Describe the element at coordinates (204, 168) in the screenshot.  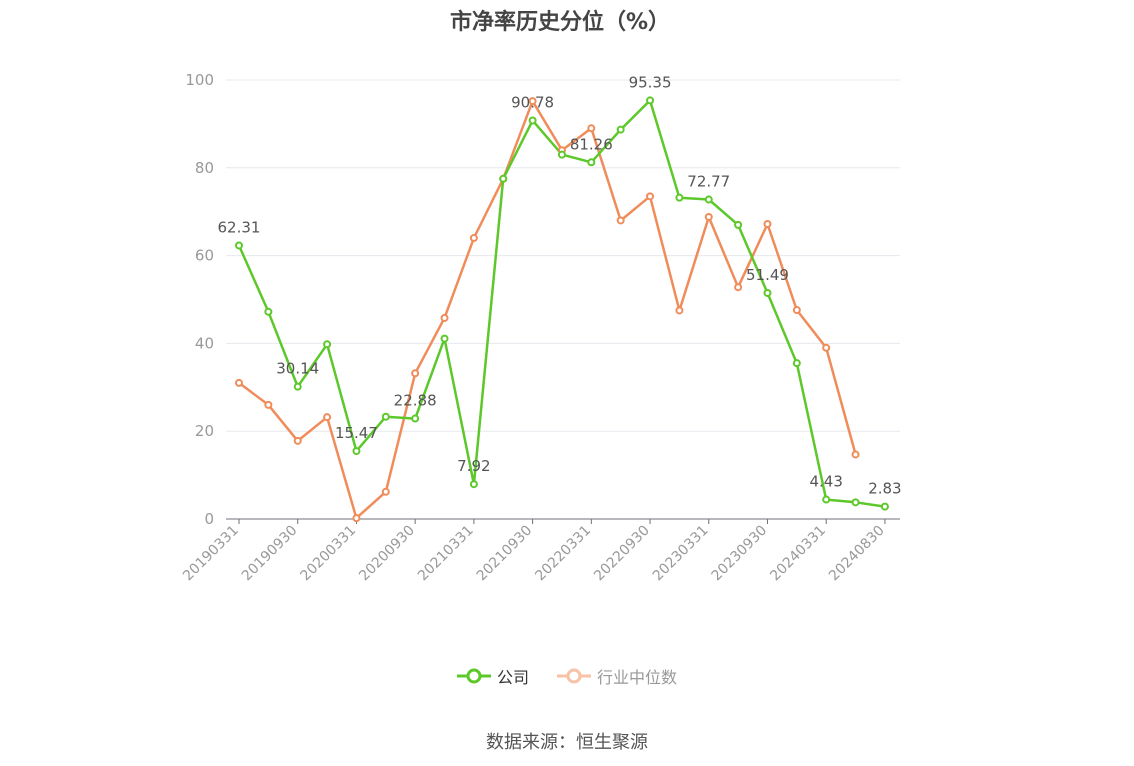
I see `y-tick-label: 80` at that location.